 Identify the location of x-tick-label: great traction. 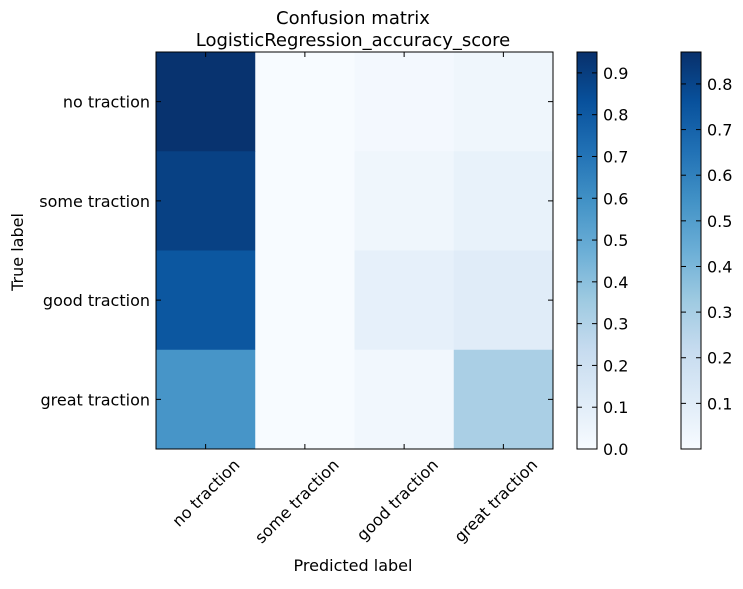
(495, 500).